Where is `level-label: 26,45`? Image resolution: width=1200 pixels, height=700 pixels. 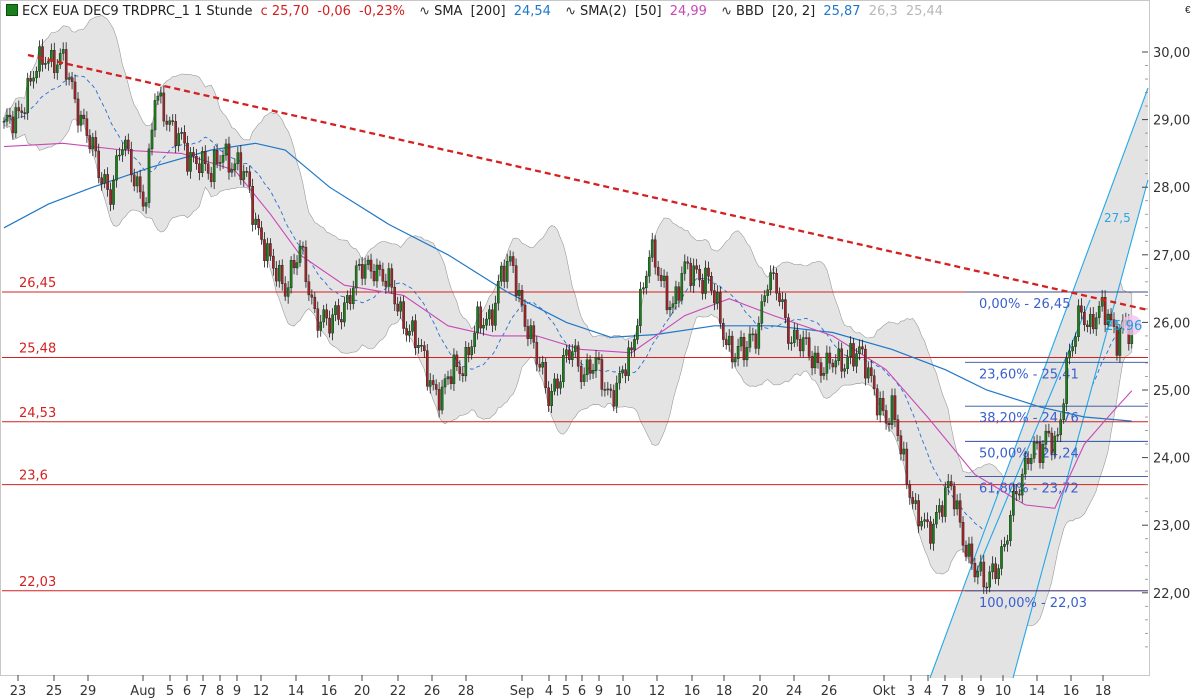
level-label: 26,45 is located at coordinates (37, 283).